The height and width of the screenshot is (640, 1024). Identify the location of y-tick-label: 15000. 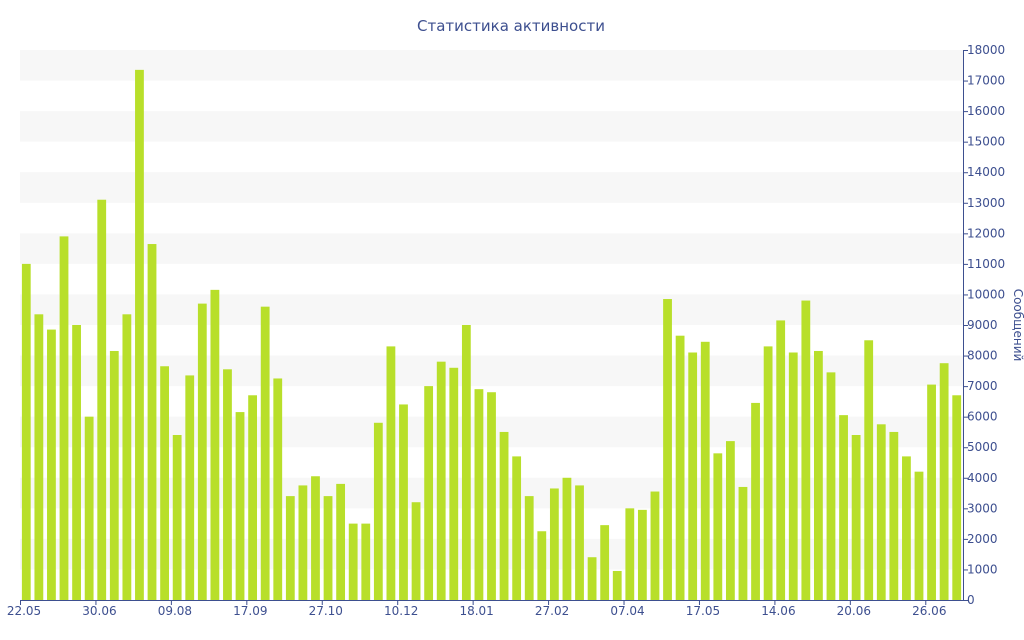
(986, 142).